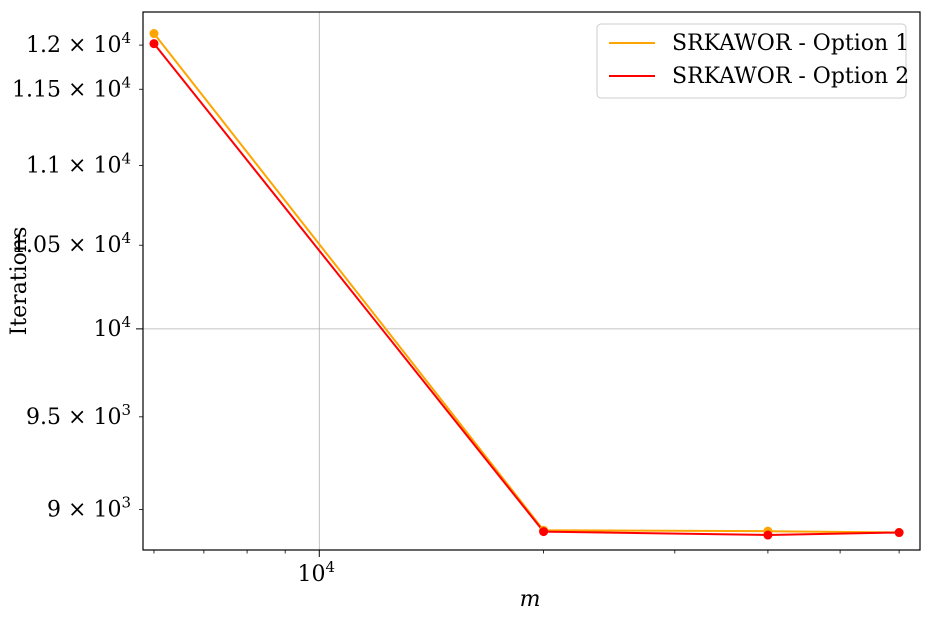 This screenshot has width=927, height=619. Describe the element at coordinates (71, 87) in the screenshot. I see `y-tick-label: 1.15 × 104` at that location.